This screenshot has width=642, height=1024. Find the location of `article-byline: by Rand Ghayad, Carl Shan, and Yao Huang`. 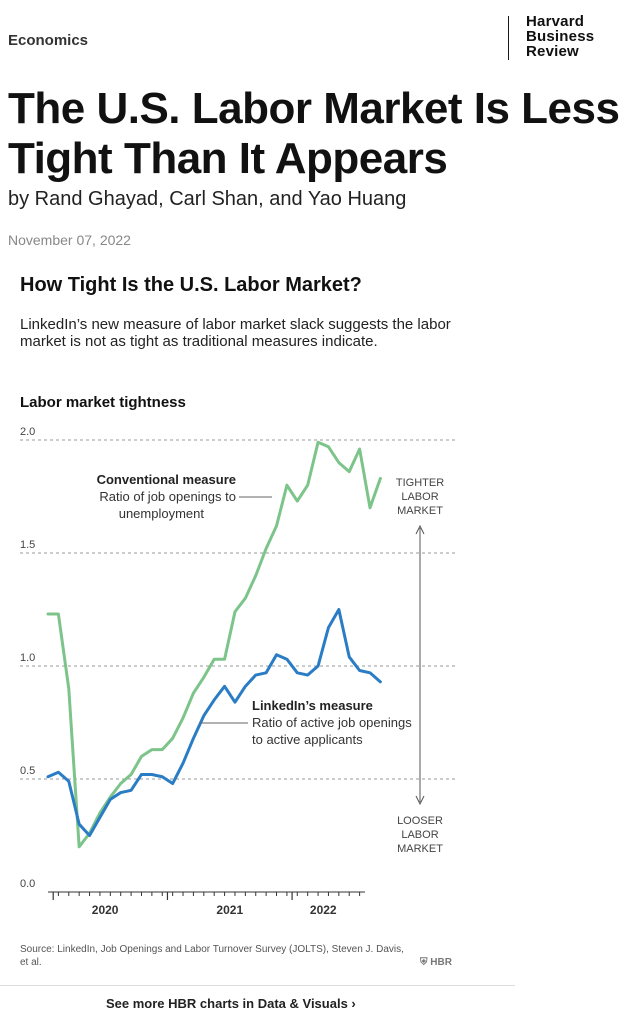

article-byline: by Rand Ghayad, Carl Shan, and Yao Huang is located at coordinates (207, 199).